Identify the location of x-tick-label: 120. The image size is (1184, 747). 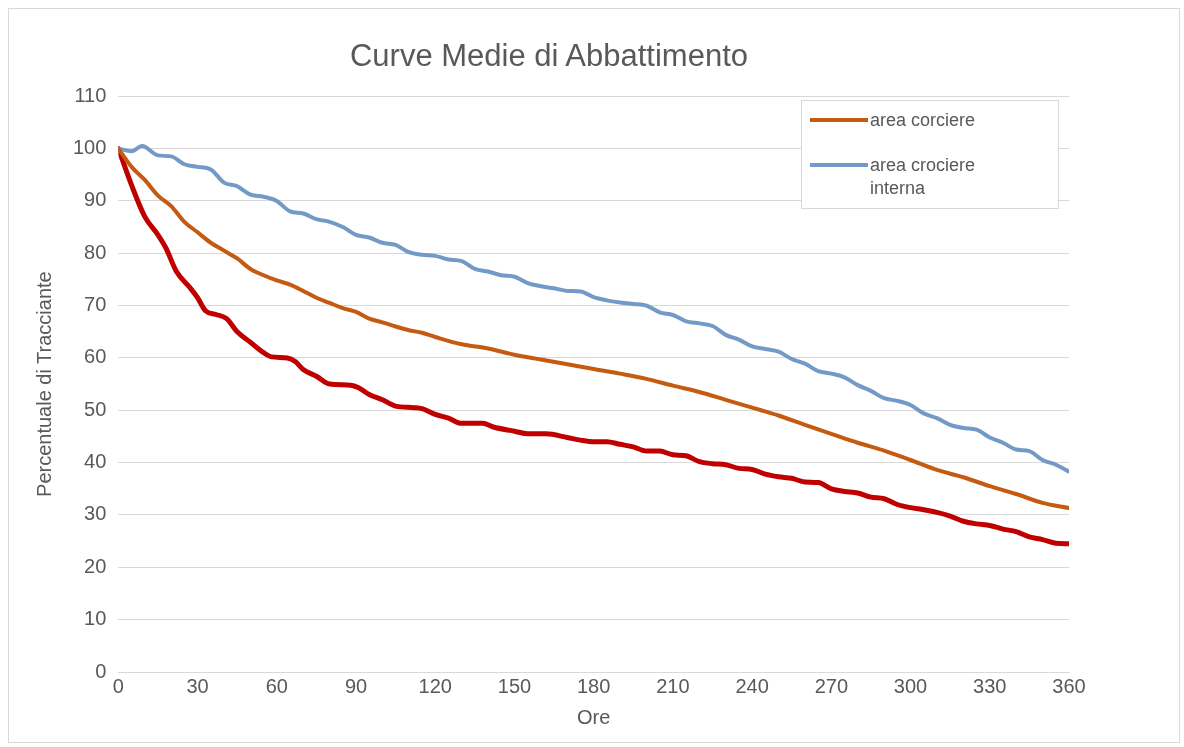
(435, 685).